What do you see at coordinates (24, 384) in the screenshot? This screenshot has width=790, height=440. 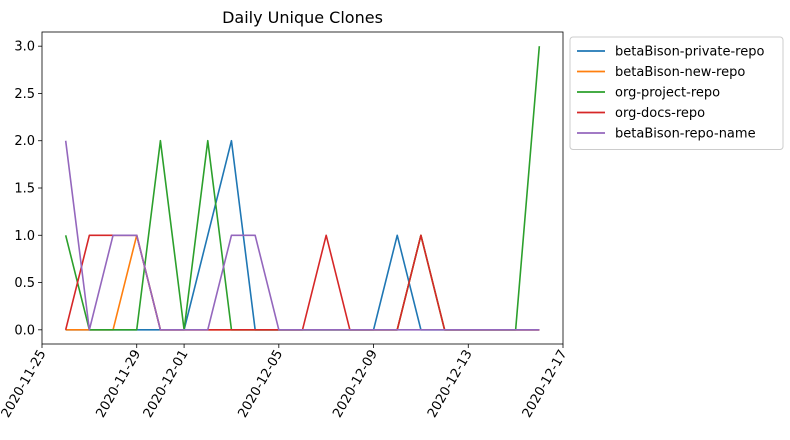 I see `x-tick-label: 2020-11-25` at bounding box center [24, 384].